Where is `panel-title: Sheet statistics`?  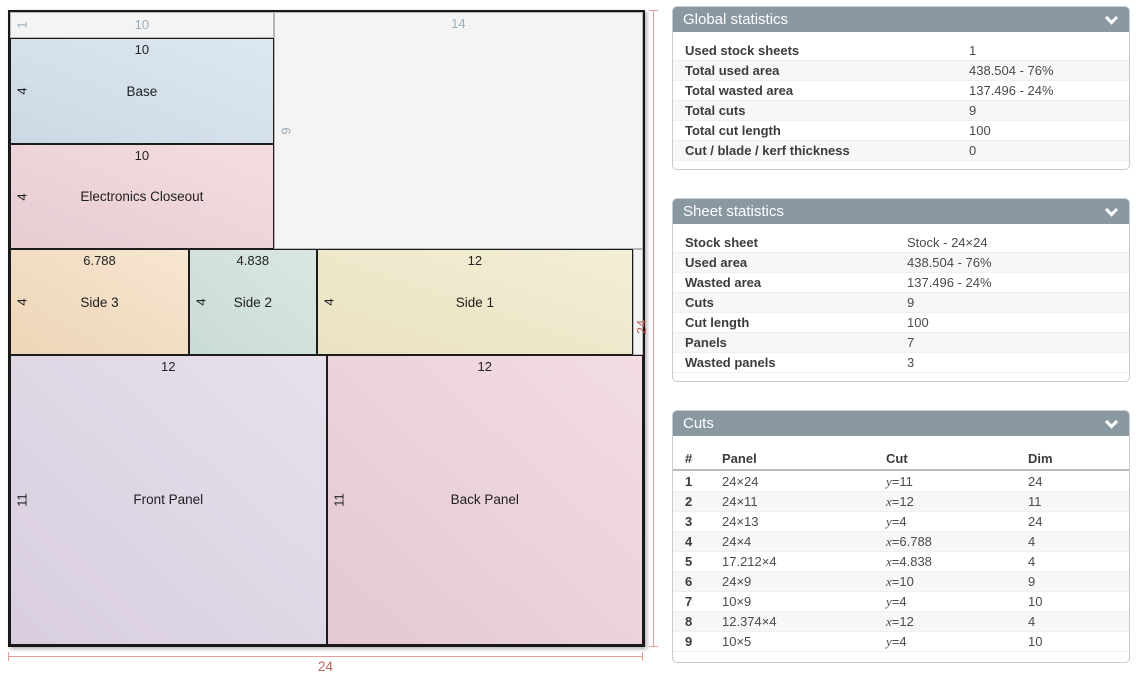 panel-title: Sheet statistics is located at coordinates (733, 211).